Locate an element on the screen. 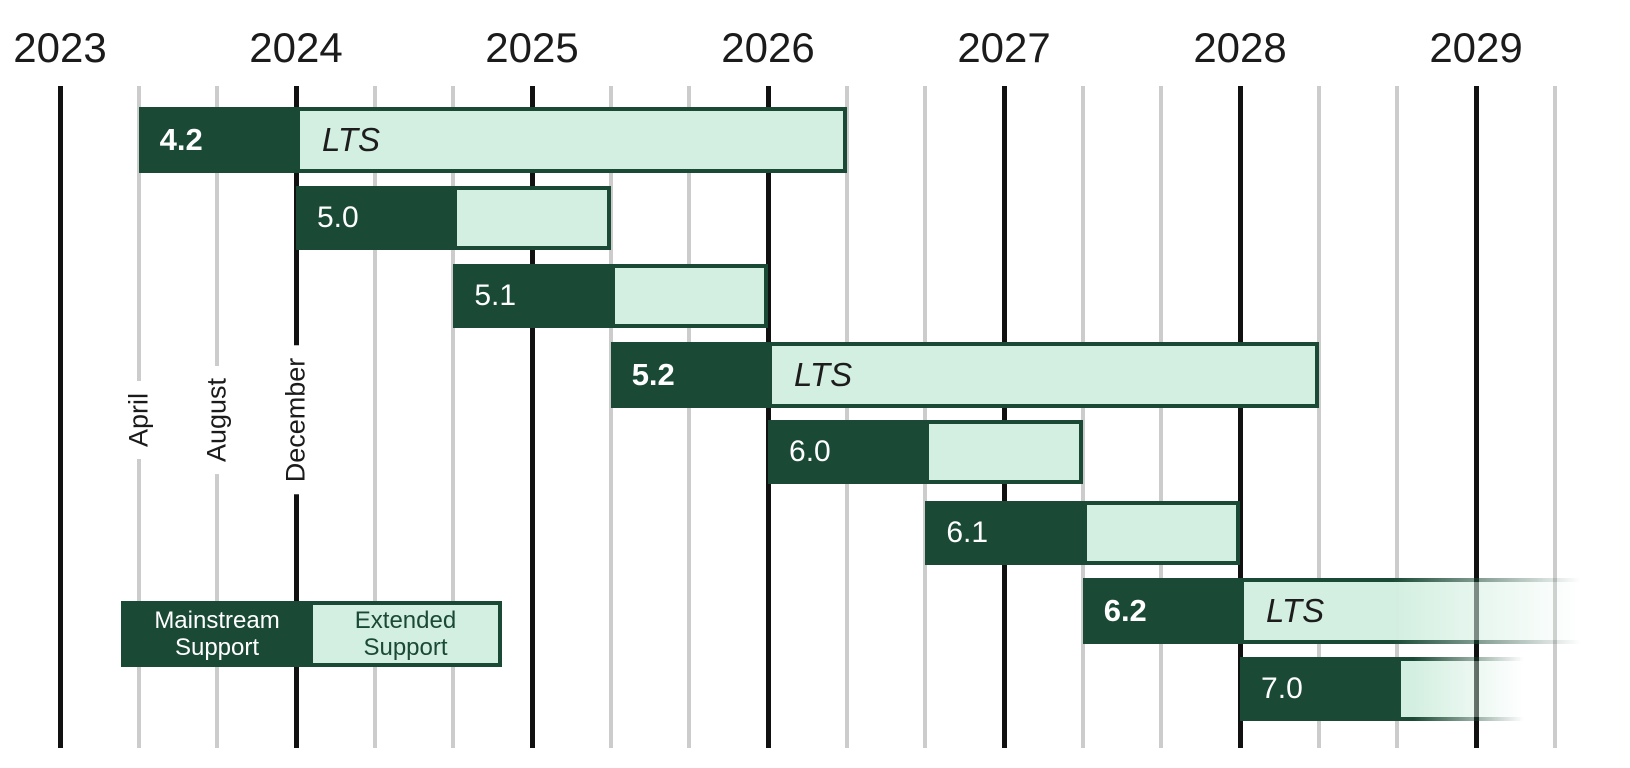 Image resolution: width=1630 pixels, height=768 pixels. month-label: August is located at coordinates (217, 420).